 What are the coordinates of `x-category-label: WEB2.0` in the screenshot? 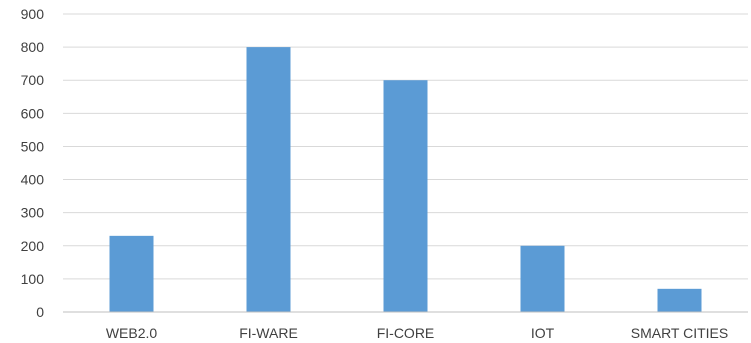 It's located at (132, 333).